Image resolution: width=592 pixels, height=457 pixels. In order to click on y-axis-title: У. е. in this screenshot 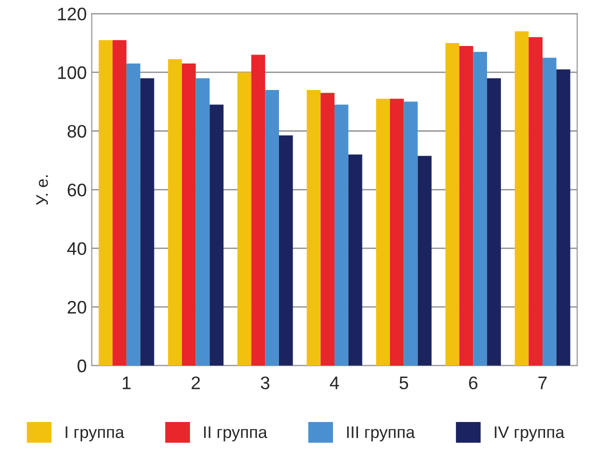, I will do `click(42, 190)`.